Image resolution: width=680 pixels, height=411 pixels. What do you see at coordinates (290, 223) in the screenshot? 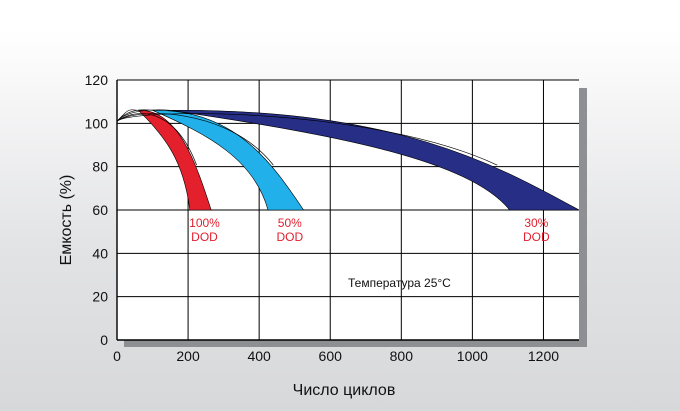
I see `series-label-line1: 50%` at bounding box center [290, 223].